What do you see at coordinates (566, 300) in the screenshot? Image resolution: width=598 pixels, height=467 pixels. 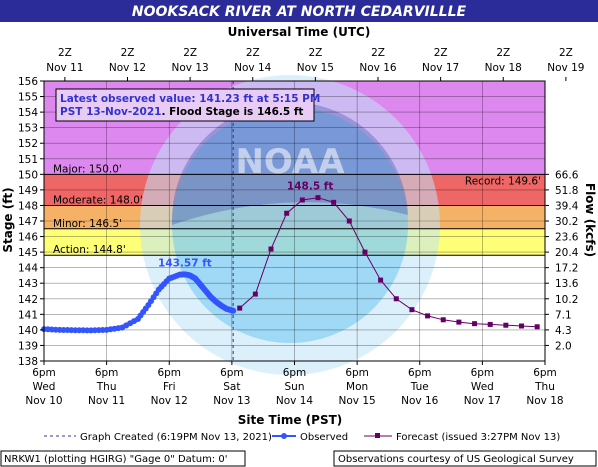 I see `y2-tick-label: 10.2` at bounding box center [566, 300].